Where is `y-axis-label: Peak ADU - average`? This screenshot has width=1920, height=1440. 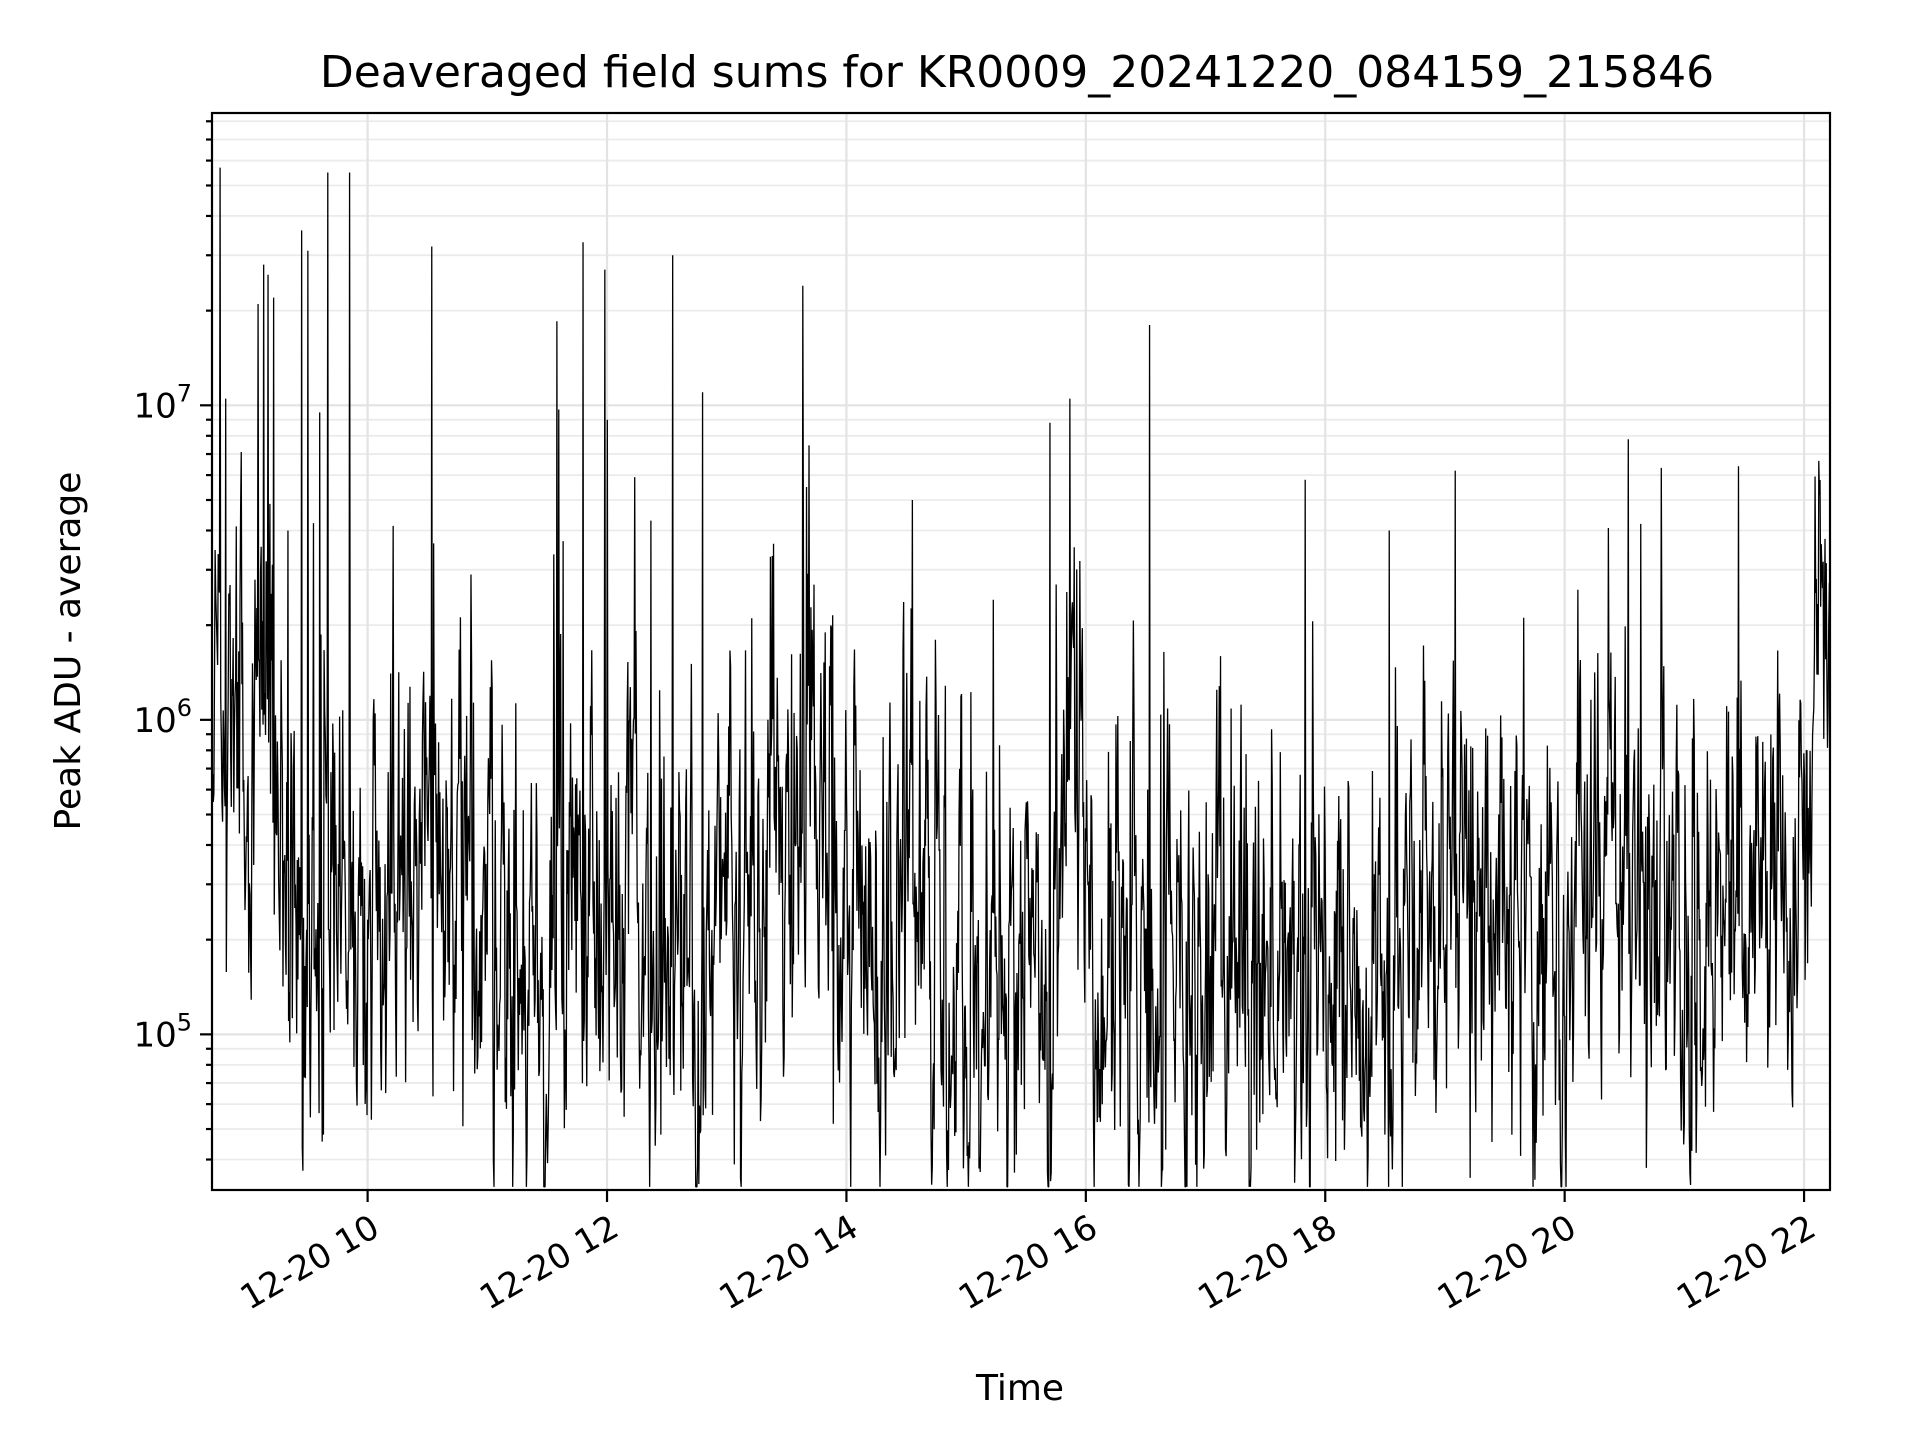
y-axis-label: Peak ADU - average is located at coordinates (68, 651).